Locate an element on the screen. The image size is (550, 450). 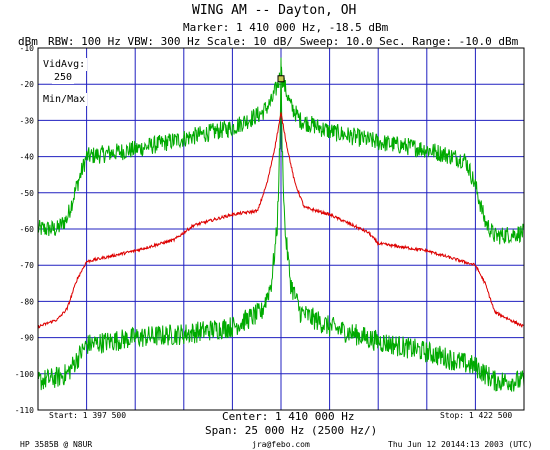
y-tick-label: -40 is located at coordinates (27, 157).